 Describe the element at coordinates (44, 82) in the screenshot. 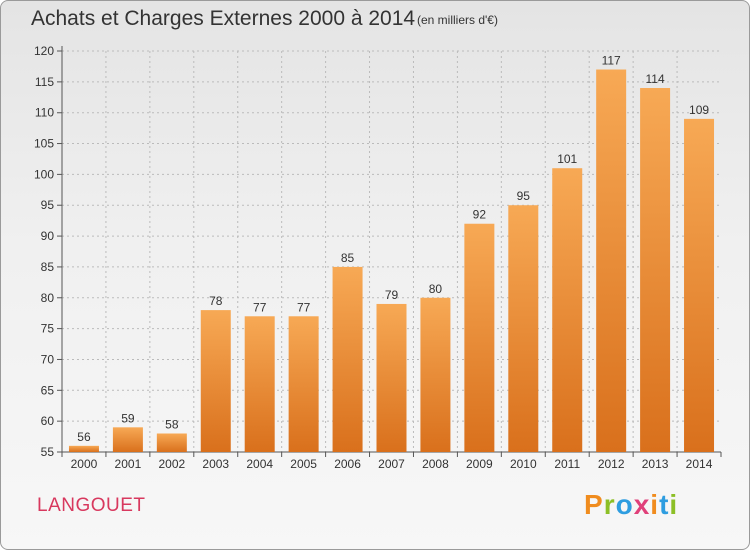

I see `y-tick-label: 115` at that location.